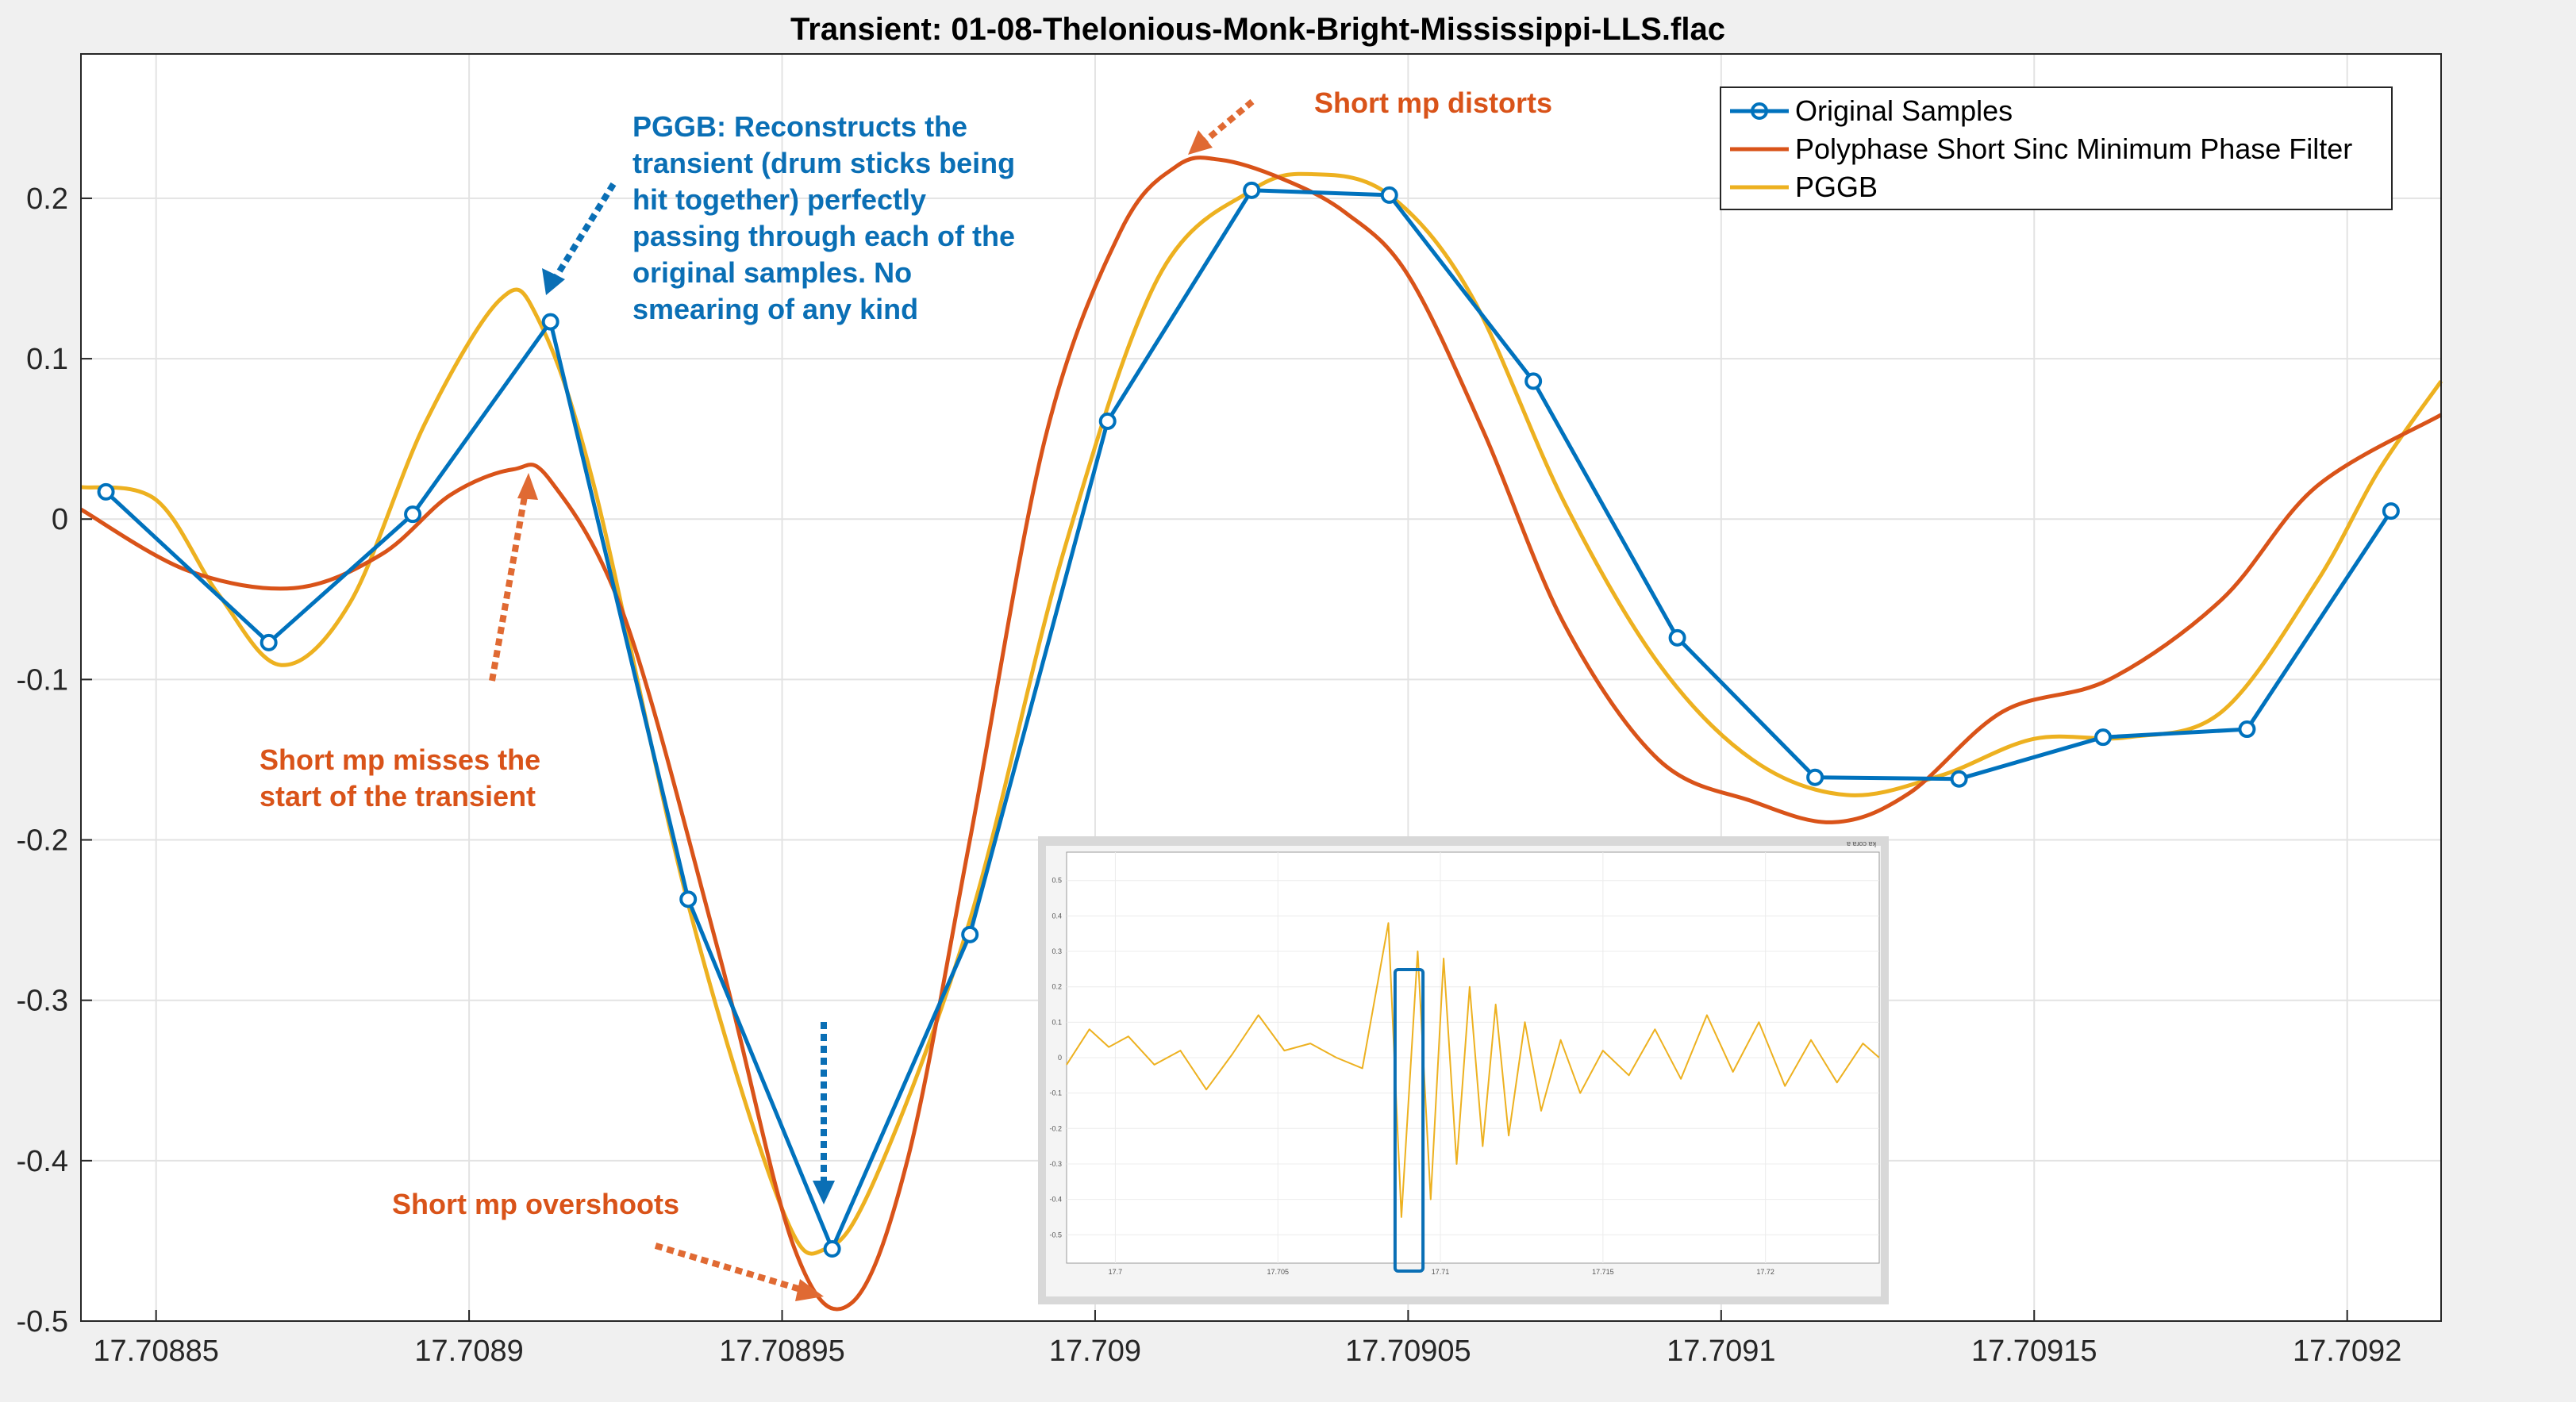  I want to click on legend-marker-original, so click(1760, 111).